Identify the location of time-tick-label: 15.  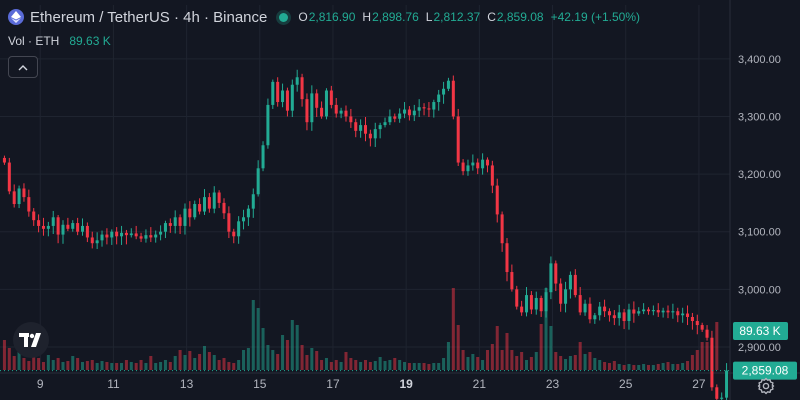
(260, 384).